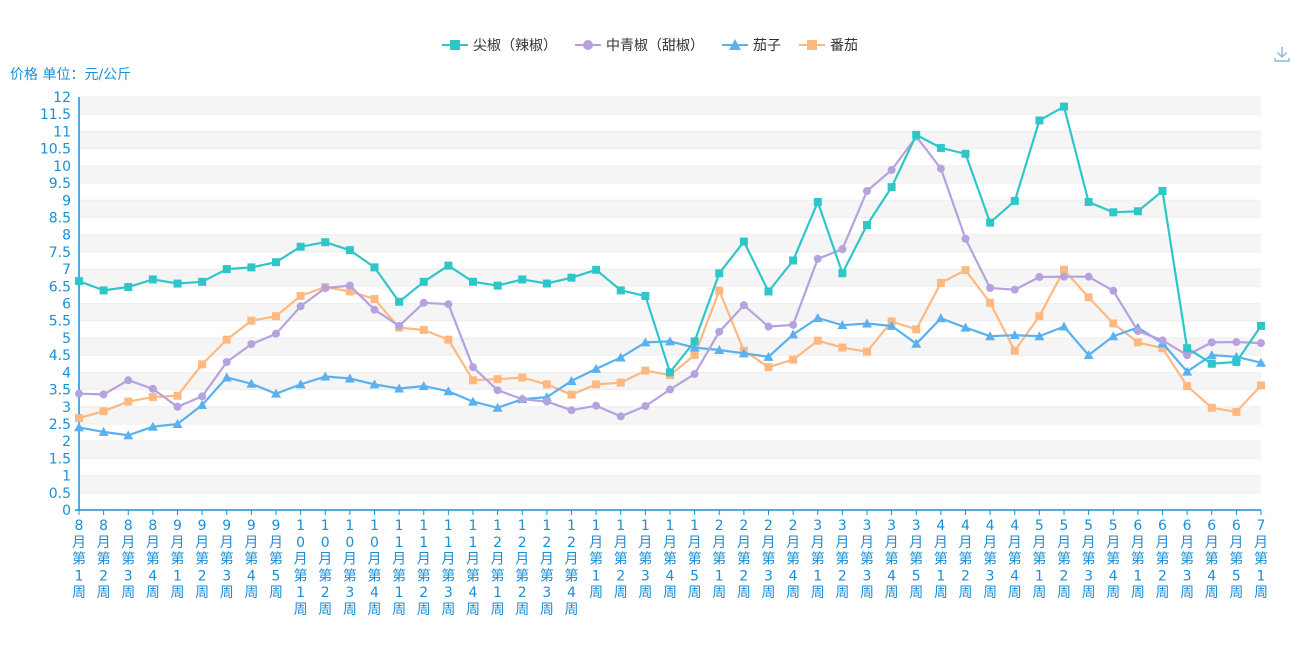 This screenshot has height=650, width=1300. I want to click on legend-item-3: 番茄, so click(828, 45).